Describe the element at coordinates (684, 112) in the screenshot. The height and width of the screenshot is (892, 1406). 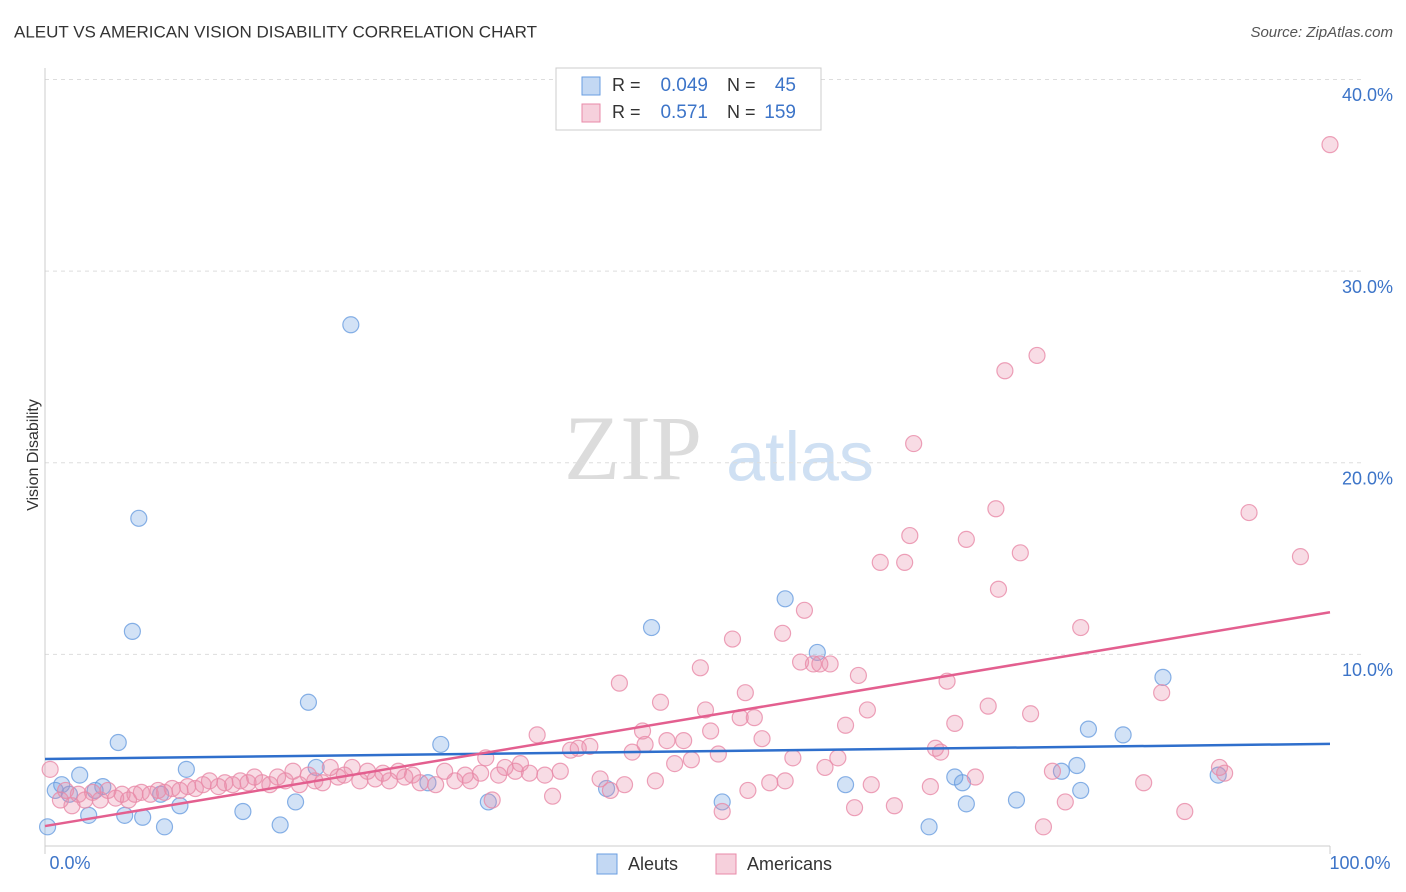
I see `stats-r: 0.571` at that location.